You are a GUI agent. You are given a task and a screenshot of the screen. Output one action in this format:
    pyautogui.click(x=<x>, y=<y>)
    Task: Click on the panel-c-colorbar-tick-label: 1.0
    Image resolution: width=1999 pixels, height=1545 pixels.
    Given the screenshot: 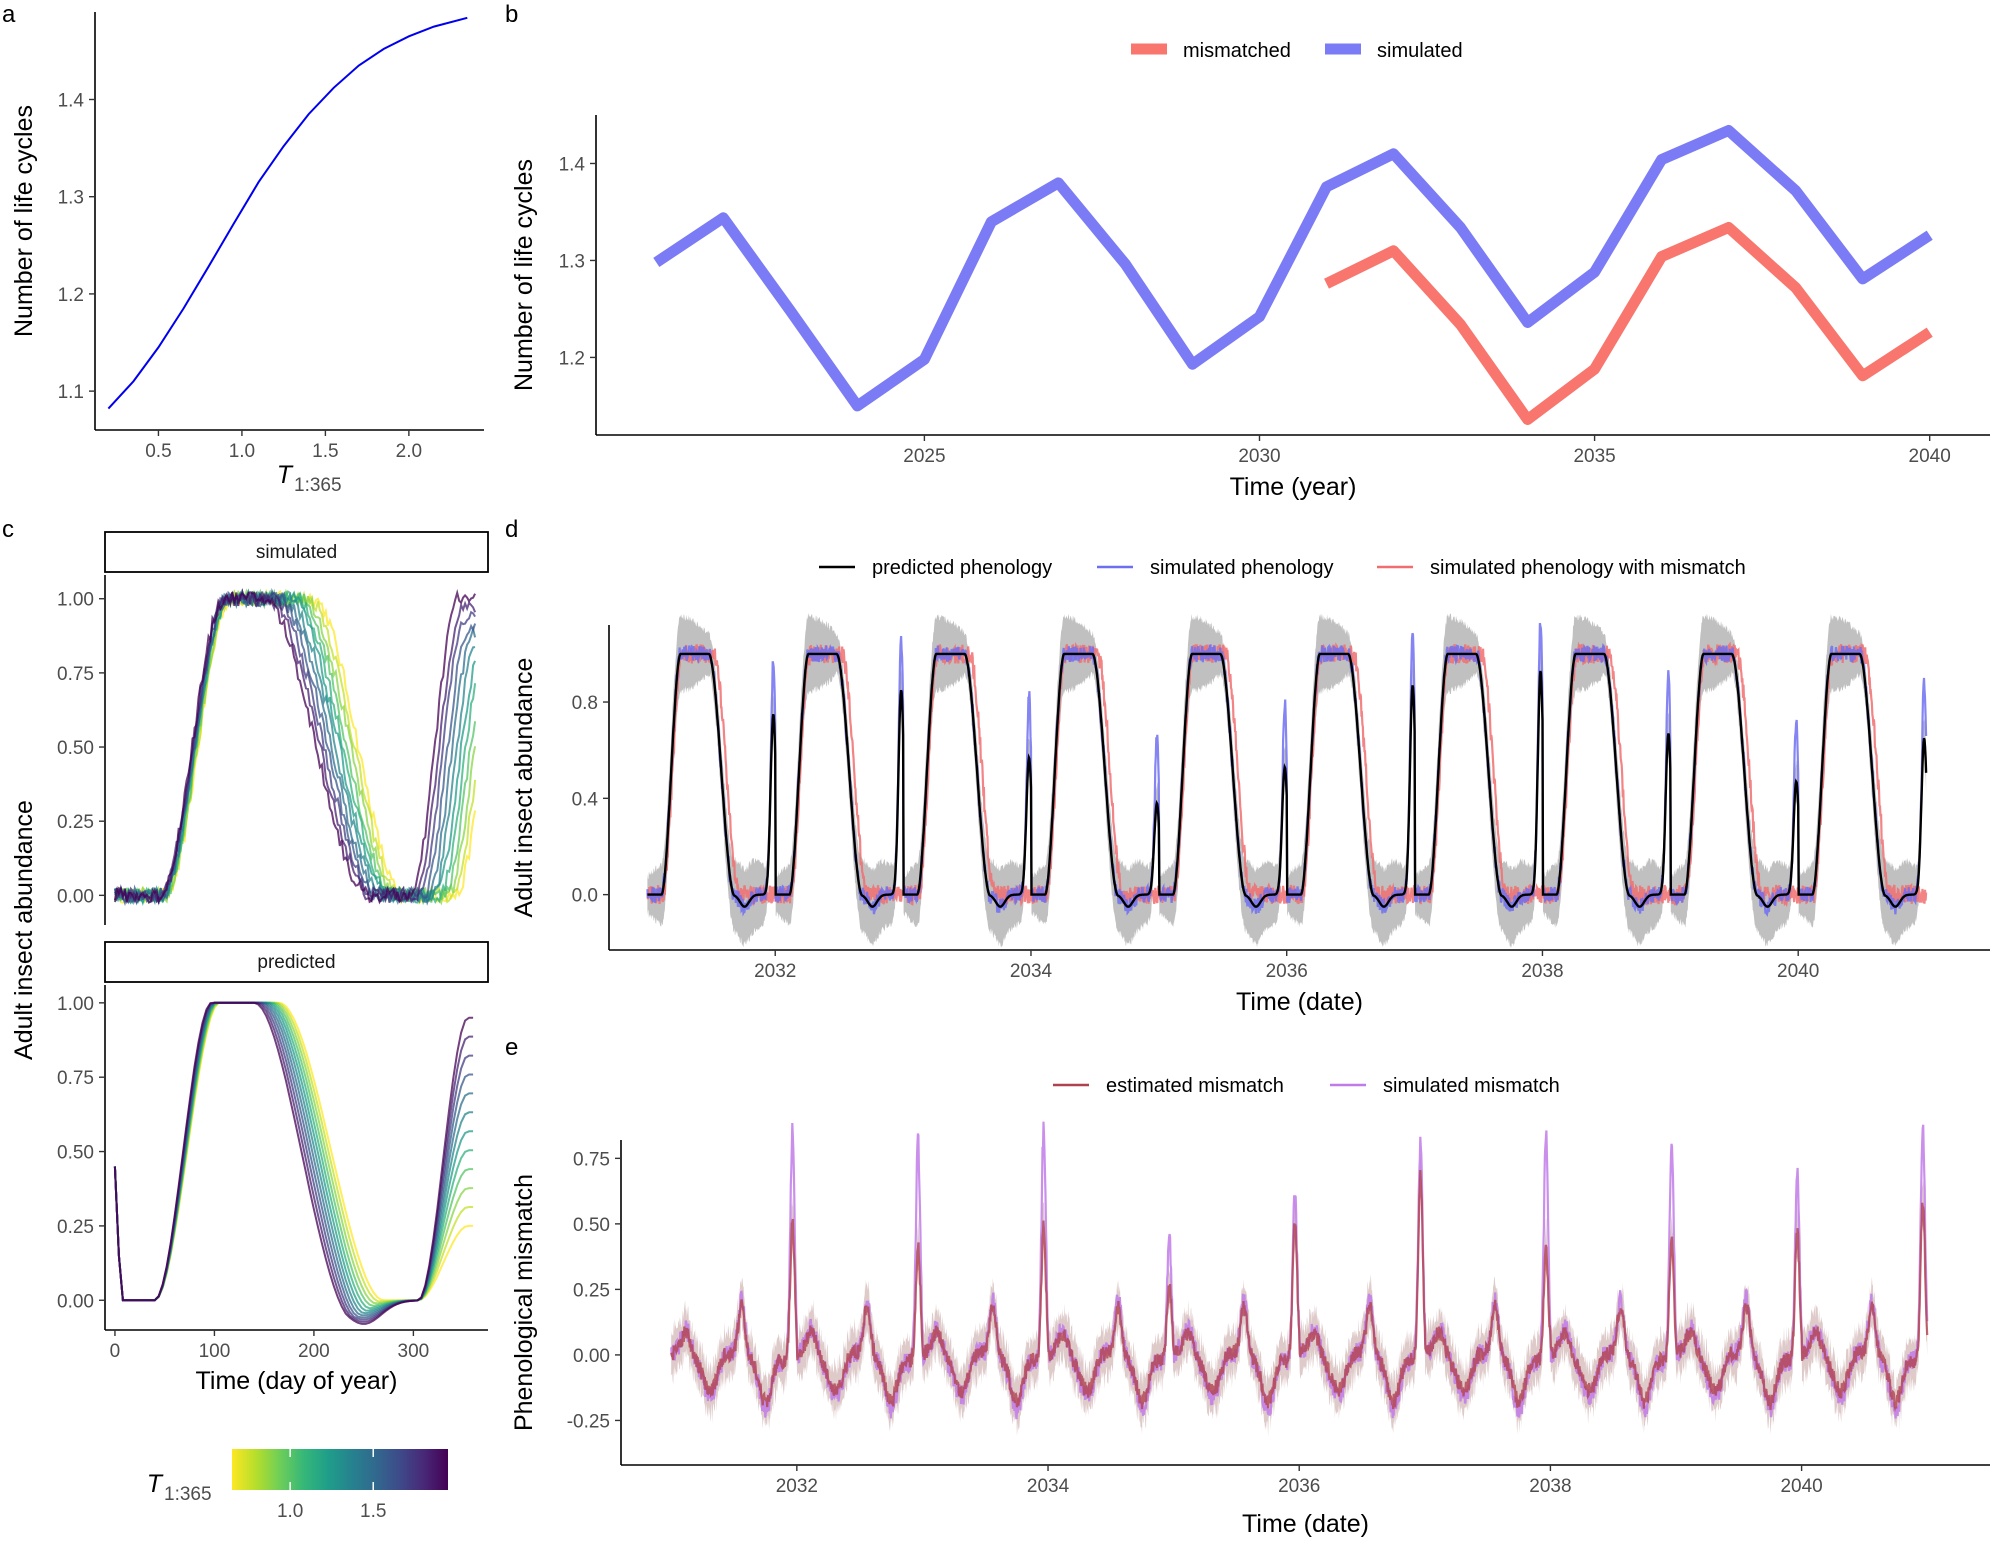 What is the action you would take?
    pyautogui.click(x=290, y=1511)
    